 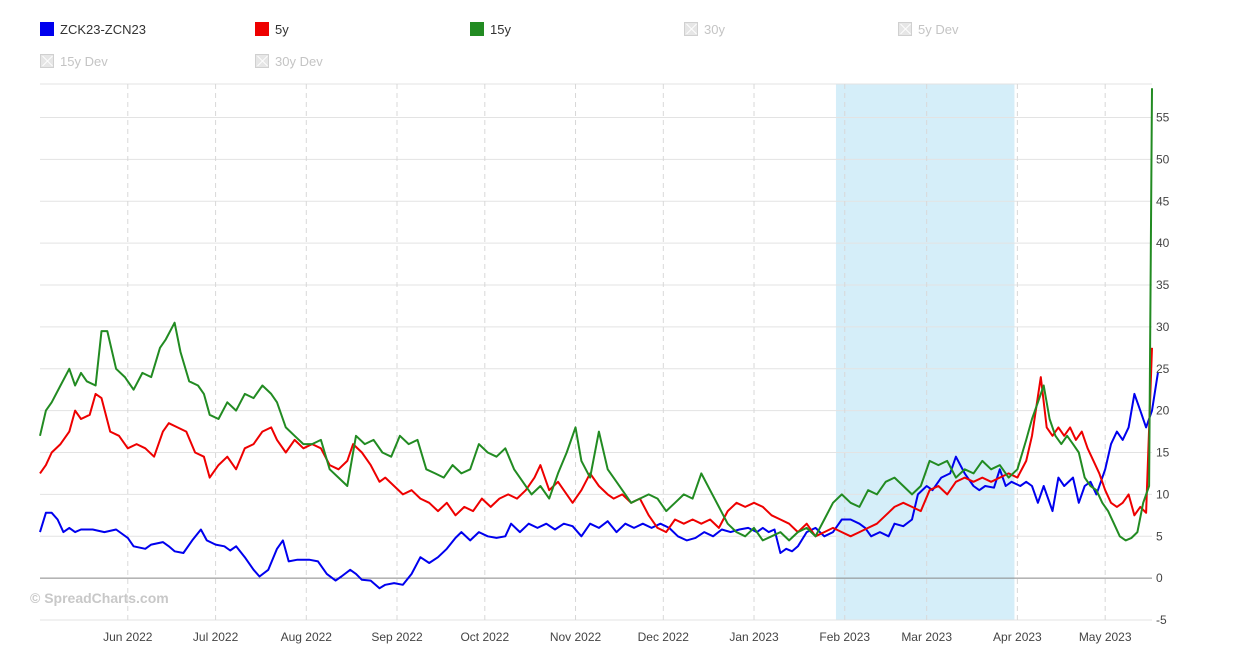 I want to click on legend-item-5y-dev: 5y Dev, so click(x=928, y=29).